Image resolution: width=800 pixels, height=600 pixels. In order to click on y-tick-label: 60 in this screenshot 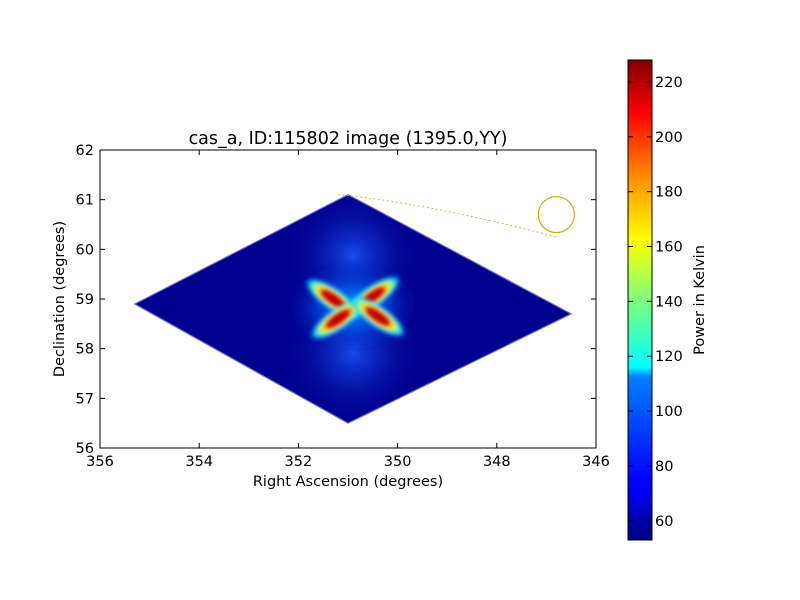, I will do `click(85, 250)`.